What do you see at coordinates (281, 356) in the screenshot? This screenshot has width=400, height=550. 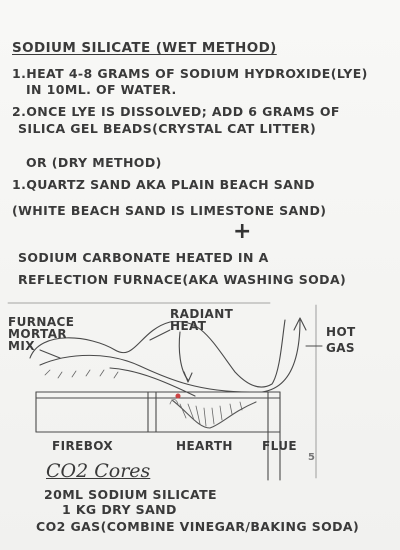 I see `hot-gas-arrow` at bounding box center [281, 356].